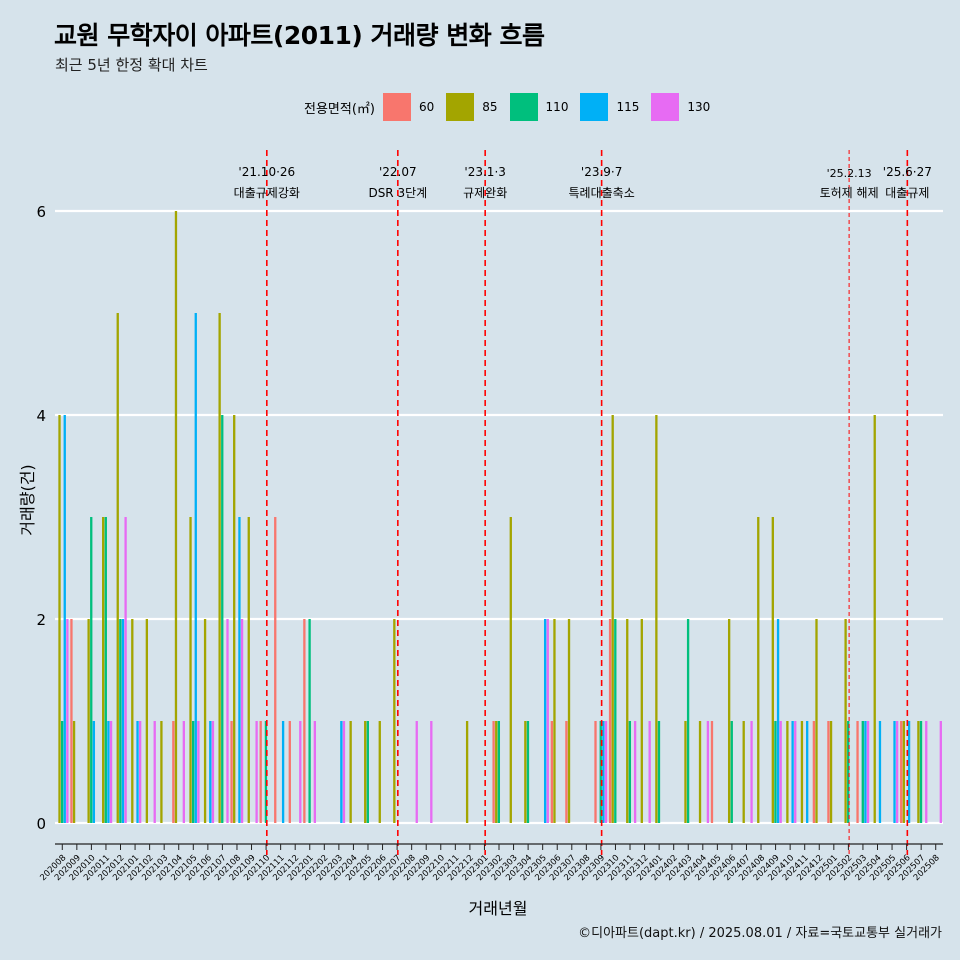 The width and height of the screenshot is (960, 960). I want to click on legend-item-130: 130, so click(684, 107).